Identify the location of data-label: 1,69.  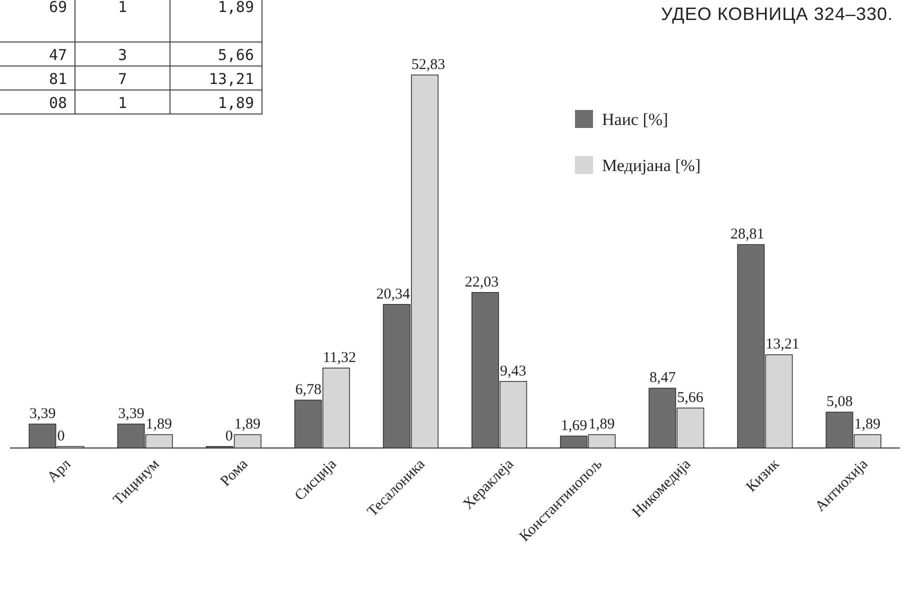
(574, 426).